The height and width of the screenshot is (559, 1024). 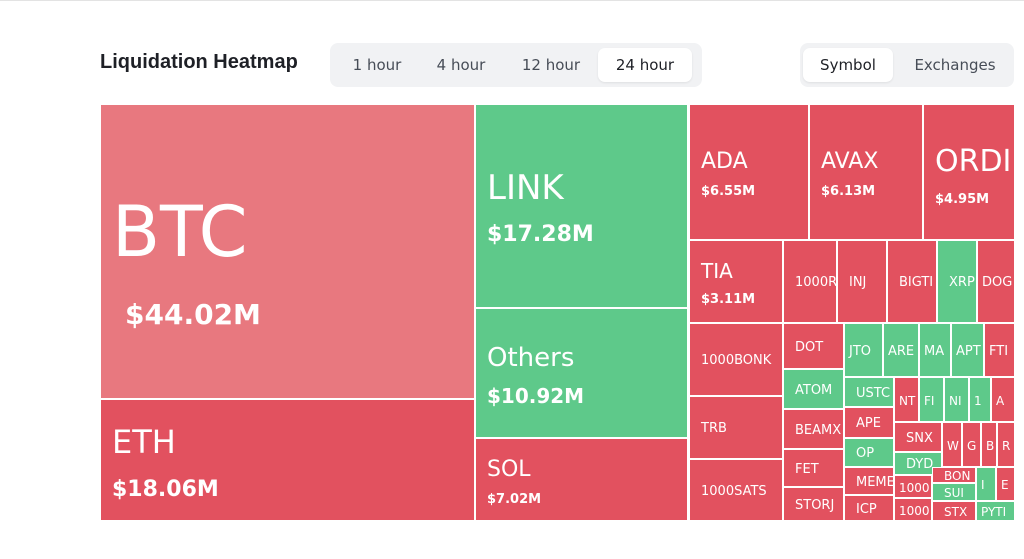 I want to click on tile-label: G, so click(x=972, y=446).